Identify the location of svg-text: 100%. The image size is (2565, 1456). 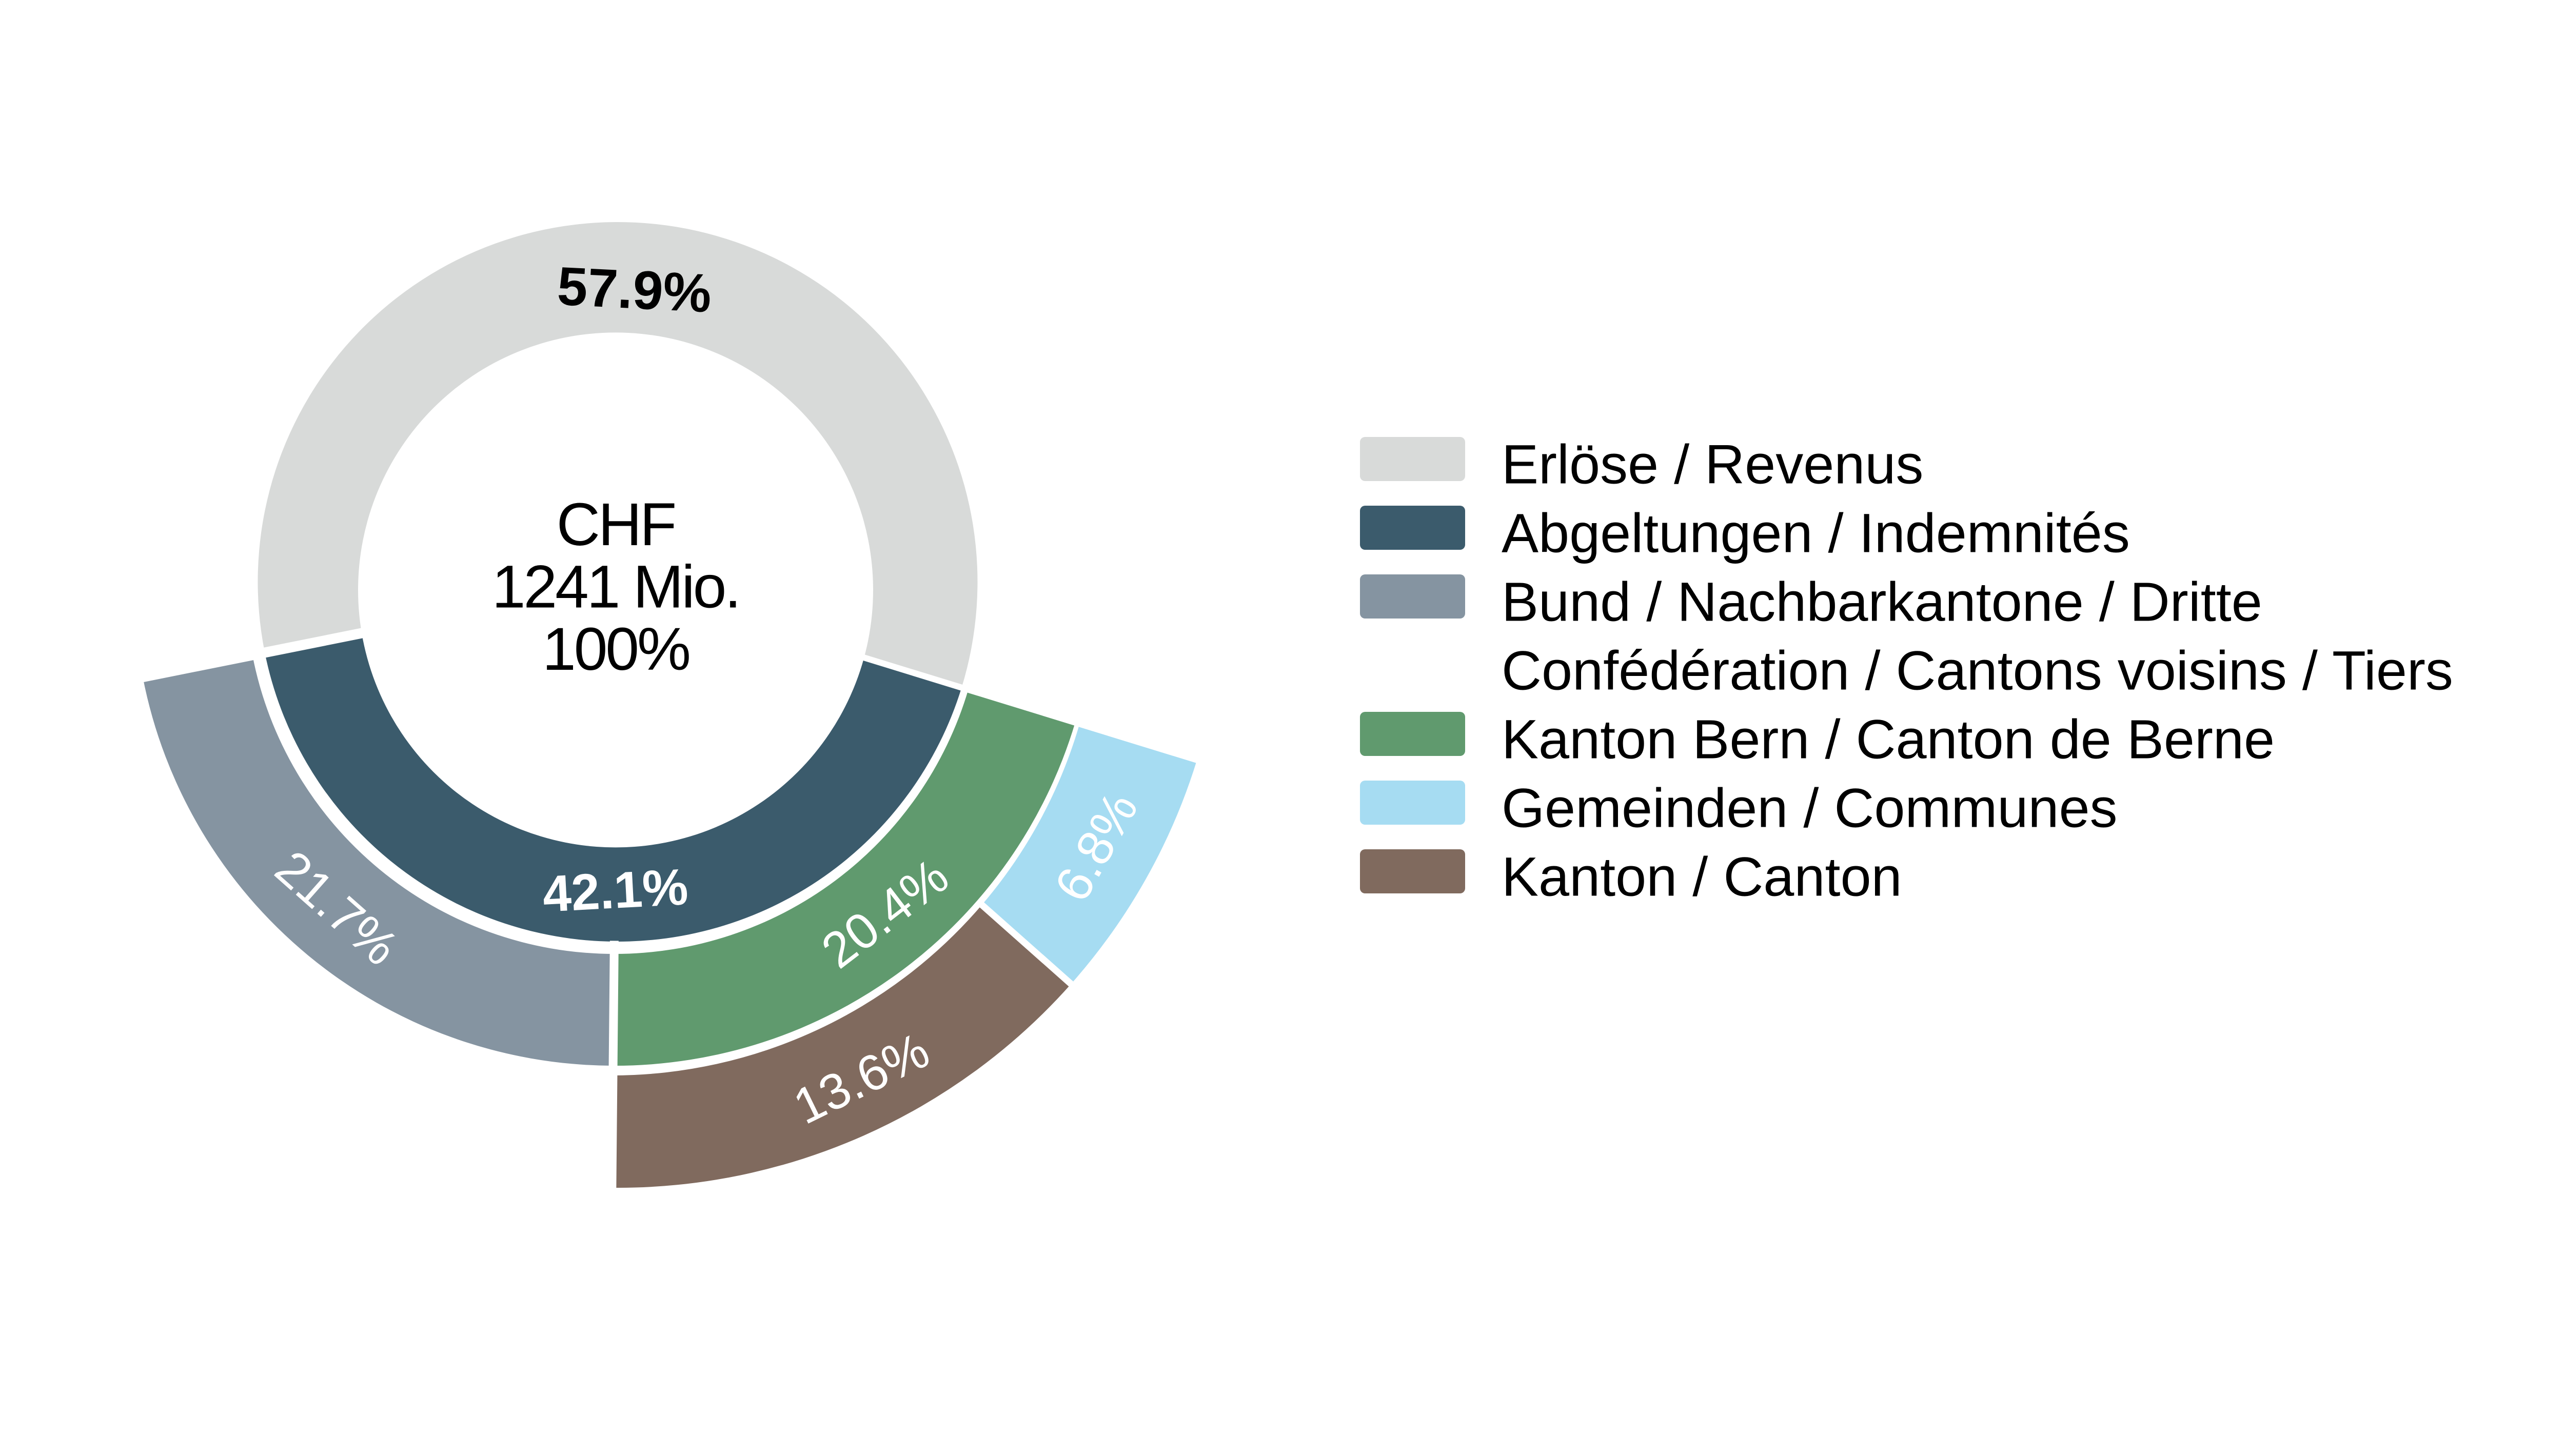
(615, 649).